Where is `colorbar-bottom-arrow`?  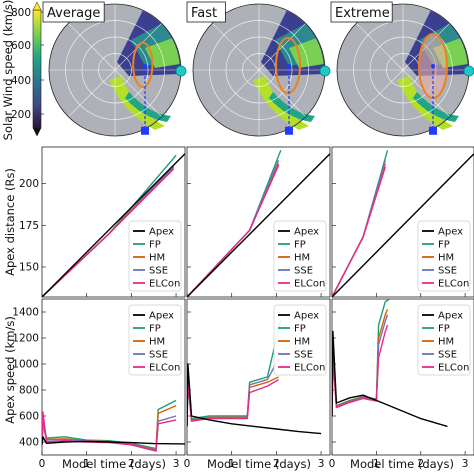 colorbar-bottom-arrow is located at coordinates (37, 132).